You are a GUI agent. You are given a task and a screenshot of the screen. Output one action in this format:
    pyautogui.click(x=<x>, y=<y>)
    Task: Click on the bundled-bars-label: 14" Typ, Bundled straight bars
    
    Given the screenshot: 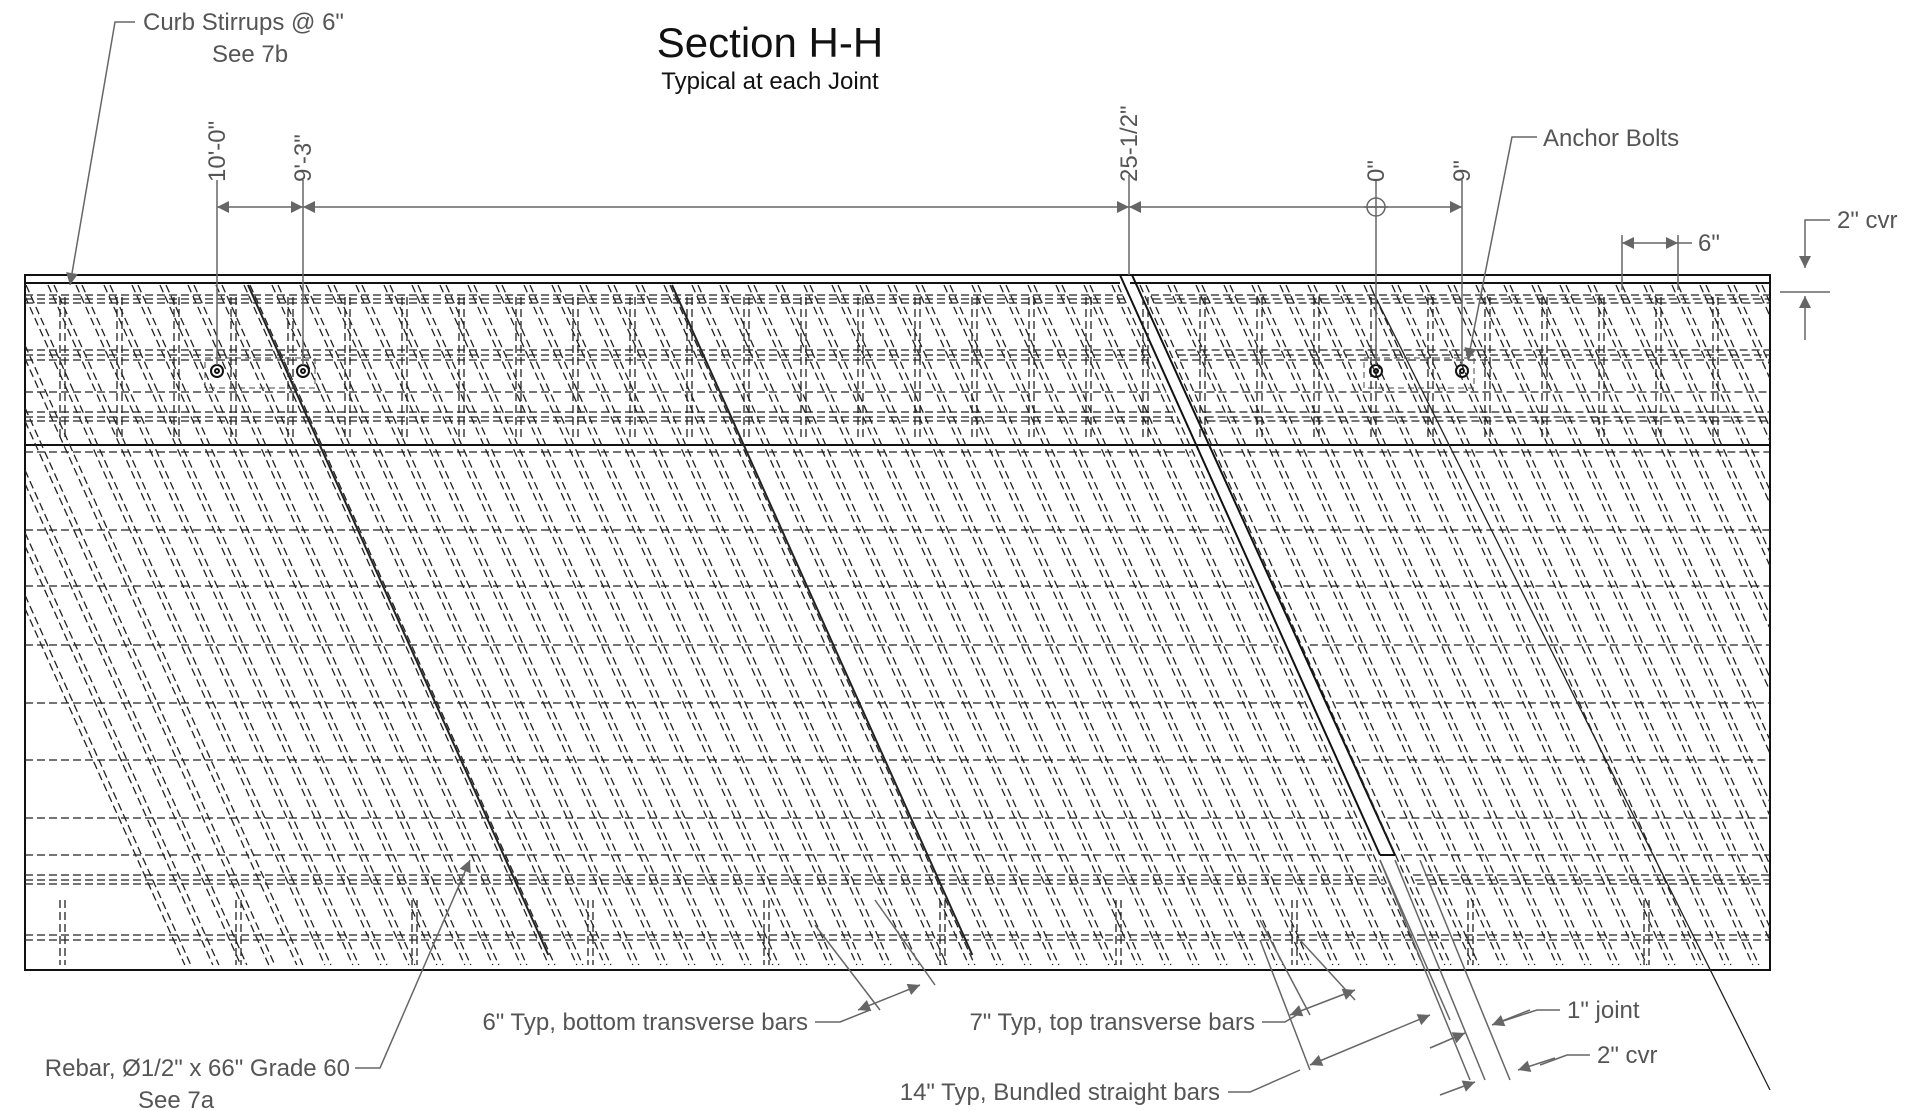 What is the action you would take?
    pyautogui.click(x=1060, y=1092)
    